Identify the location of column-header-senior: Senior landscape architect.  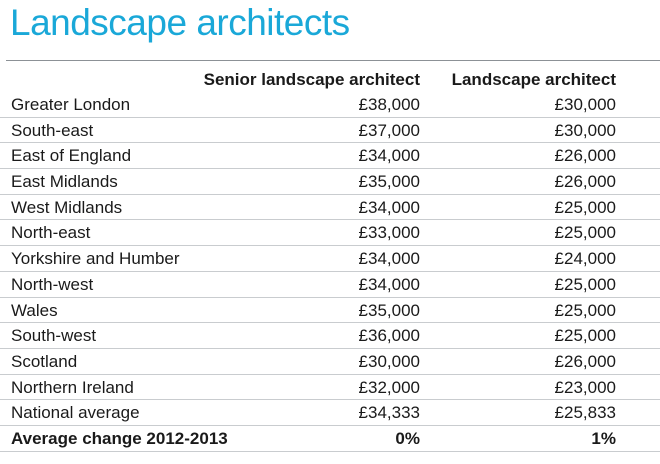
(311, 79).